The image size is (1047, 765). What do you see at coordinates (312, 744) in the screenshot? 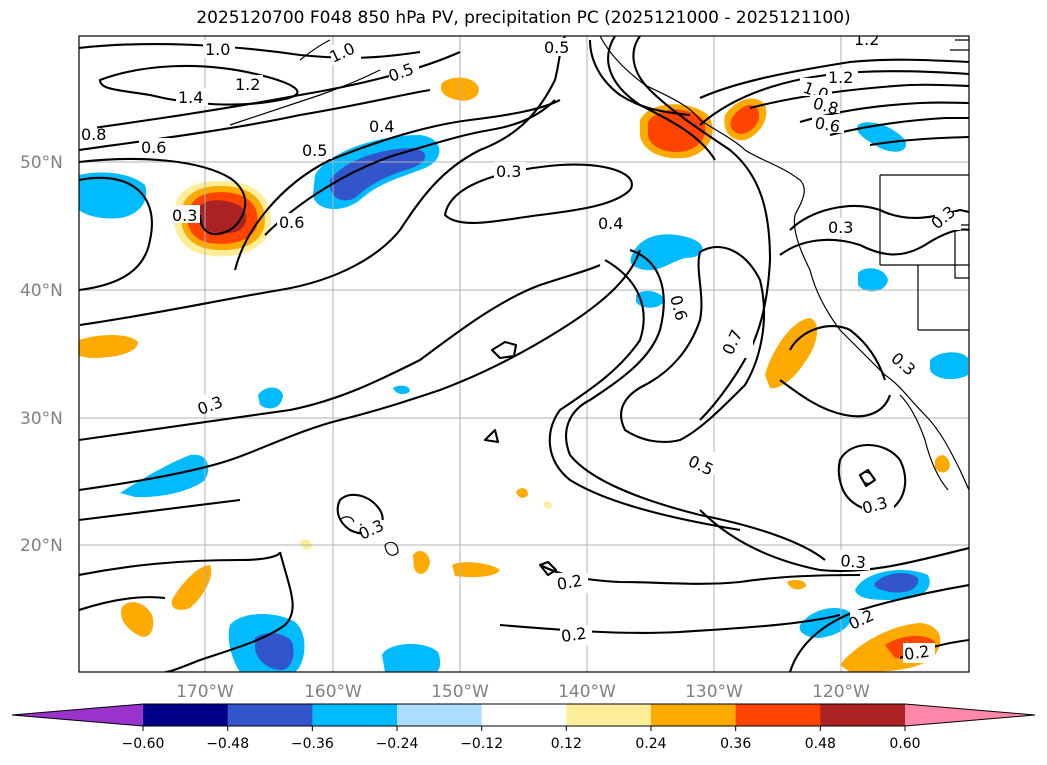
I see `colorbar-tick-label: −0.36` at bounding box center [312, 744].